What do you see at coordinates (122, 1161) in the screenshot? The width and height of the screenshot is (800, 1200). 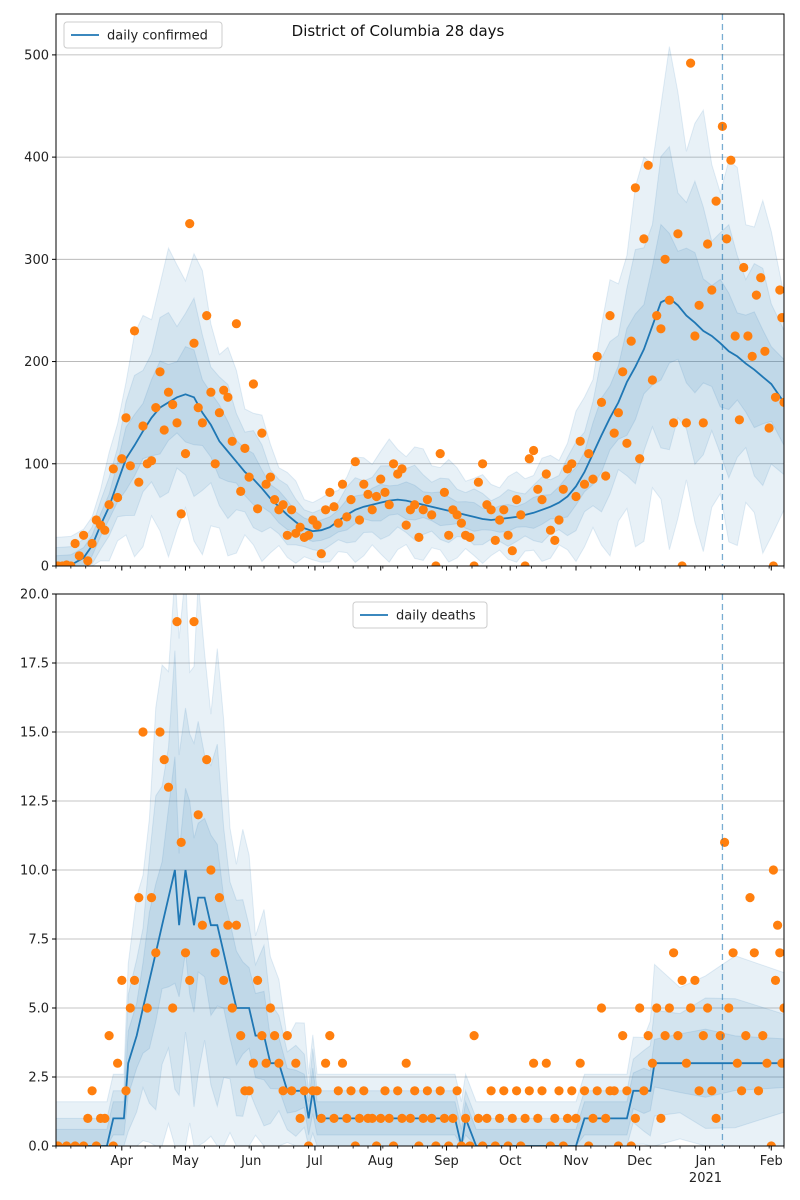 I see `x-tick-label: Apr` at bounding box center [122, 1161].